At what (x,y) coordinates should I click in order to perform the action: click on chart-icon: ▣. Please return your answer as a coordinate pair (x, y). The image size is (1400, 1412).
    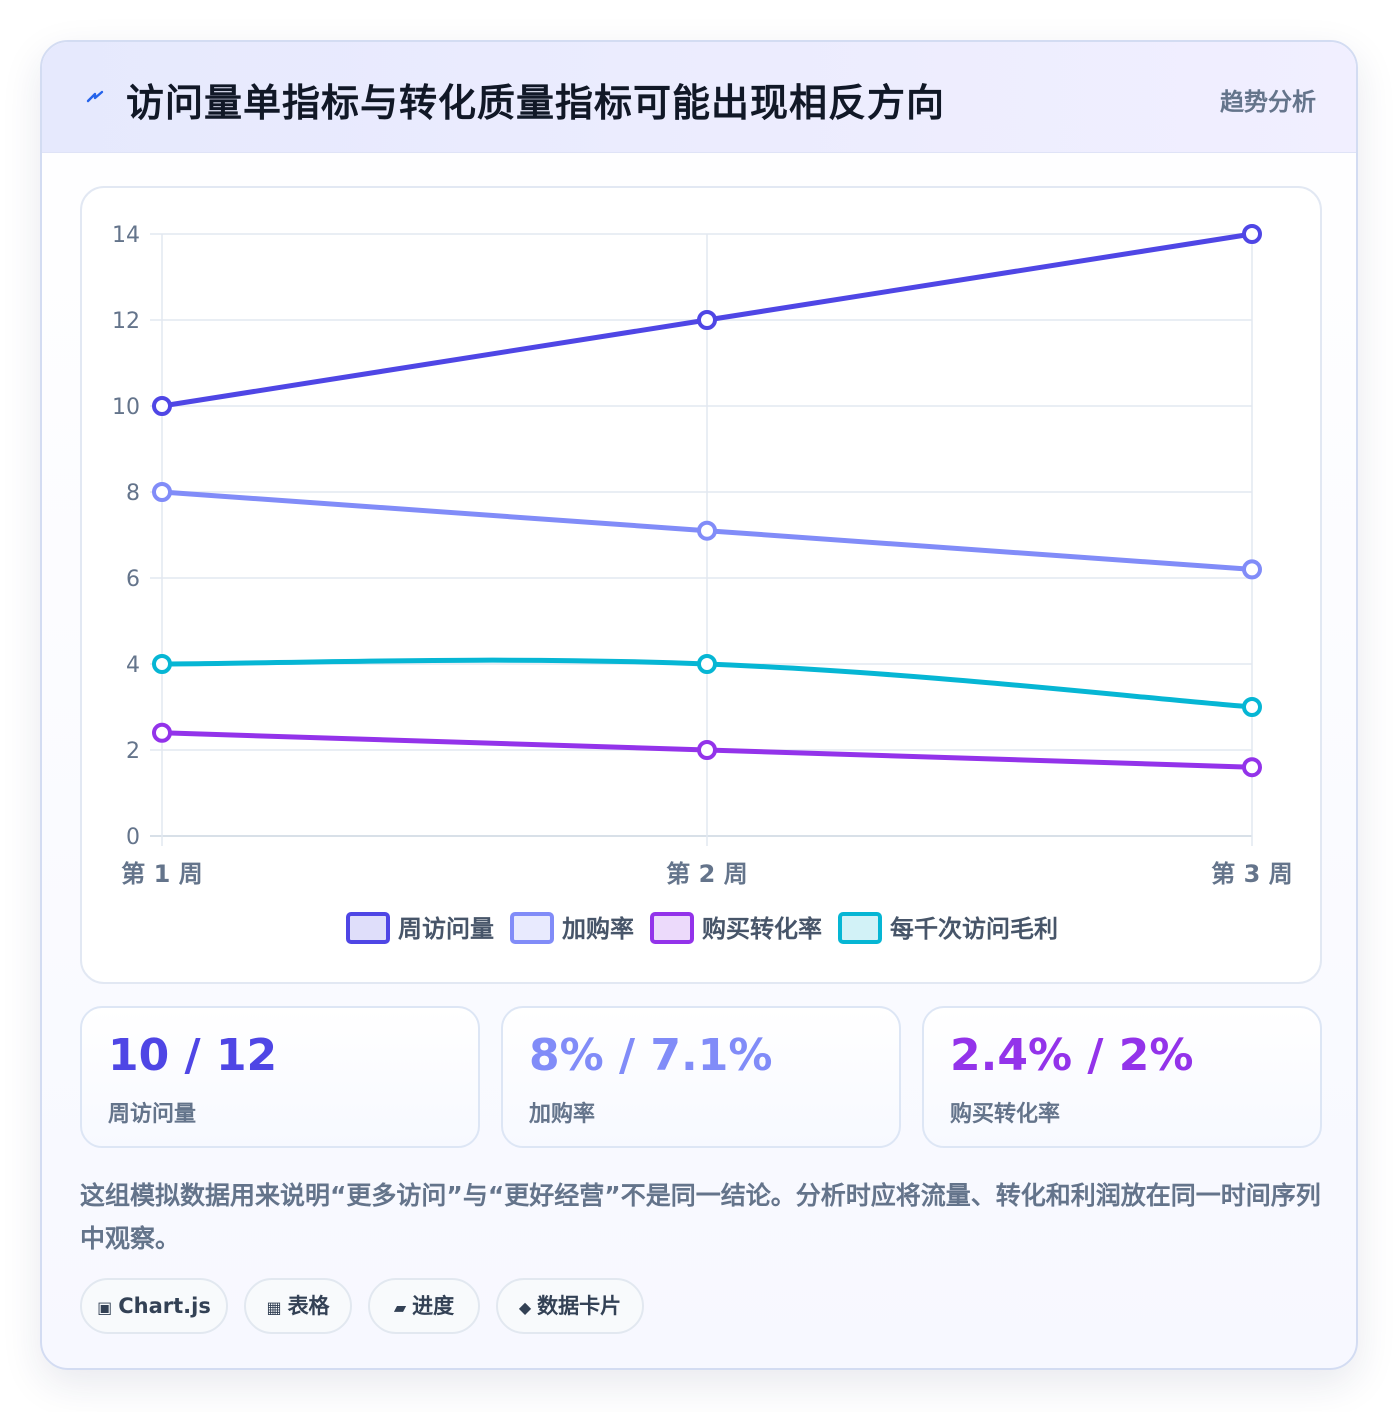
    Looking at the image, I should click on (105, 1307).